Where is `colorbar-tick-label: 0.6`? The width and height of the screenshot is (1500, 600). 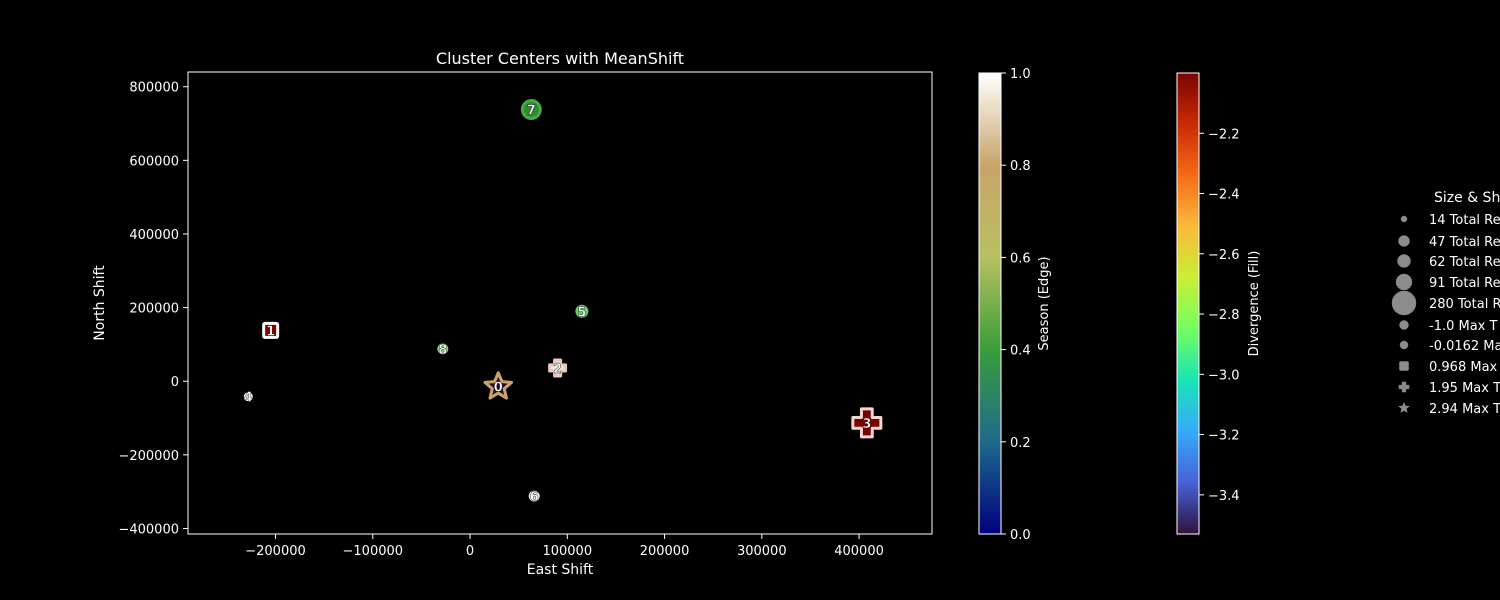
colorbar-tick-label: 0.6 is located at coordinates (1020, 258).